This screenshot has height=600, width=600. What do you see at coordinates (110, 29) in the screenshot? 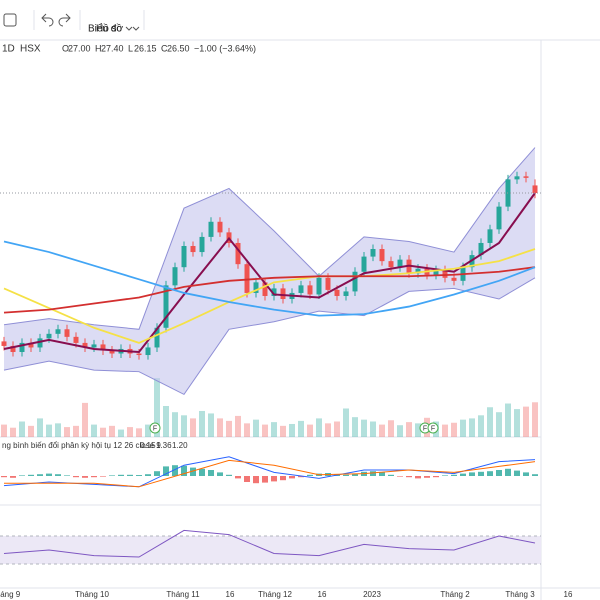
I see `menu-profile: Hồ sơ` at bounding box center [110, 29].